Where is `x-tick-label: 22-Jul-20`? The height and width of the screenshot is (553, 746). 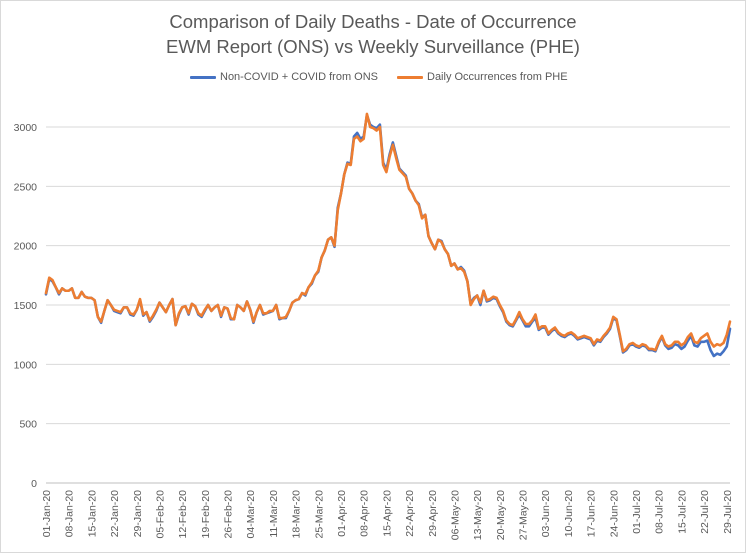 x-tick-label: 22-Jul-20 is located at coordinates (705, 512).